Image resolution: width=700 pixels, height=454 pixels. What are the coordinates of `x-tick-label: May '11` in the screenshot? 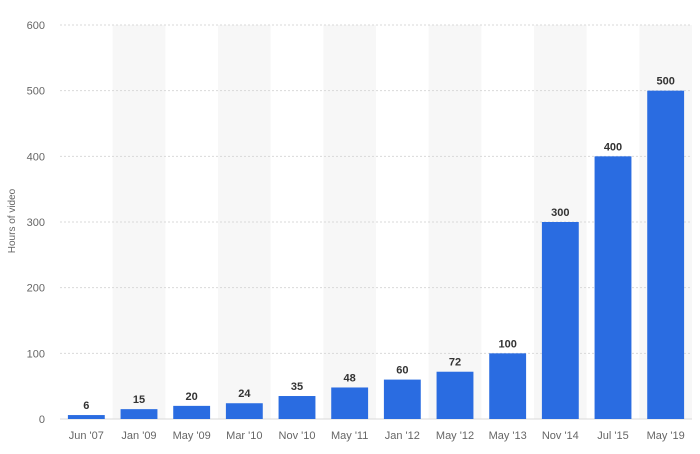 It's located at (349, 436).